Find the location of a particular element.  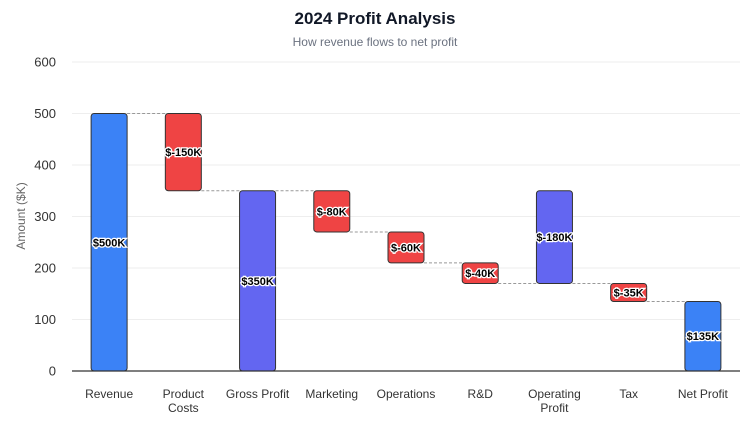

data-label: $-150K is located at coordinates (183, 153).